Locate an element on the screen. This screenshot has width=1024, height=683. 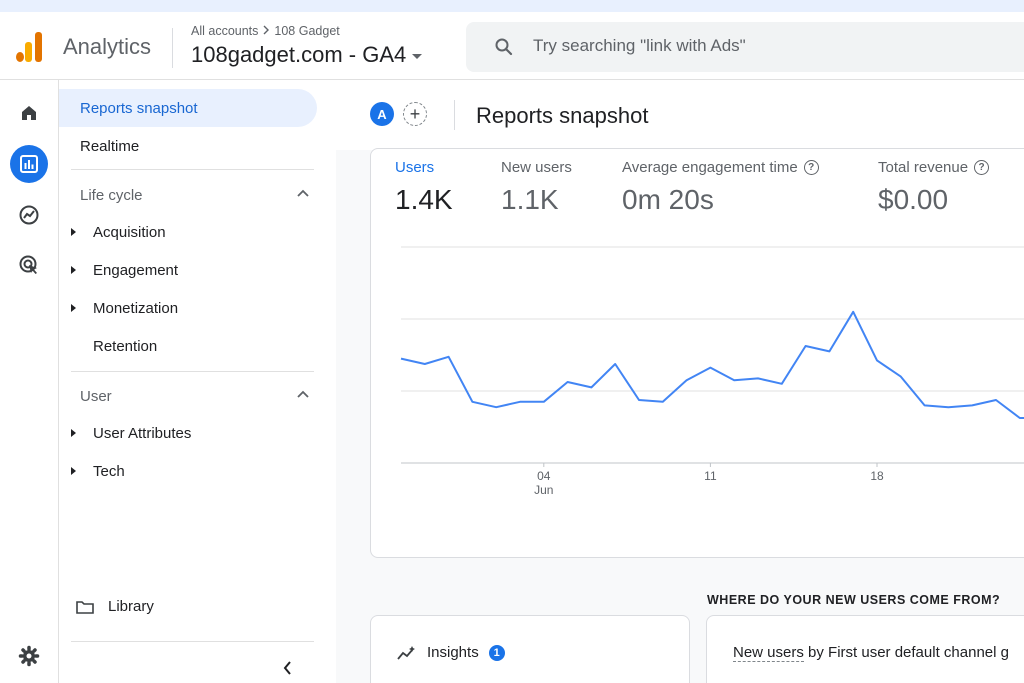
metric-avg-engagement-value: 0m 20s is located at coordinates (668, 199).